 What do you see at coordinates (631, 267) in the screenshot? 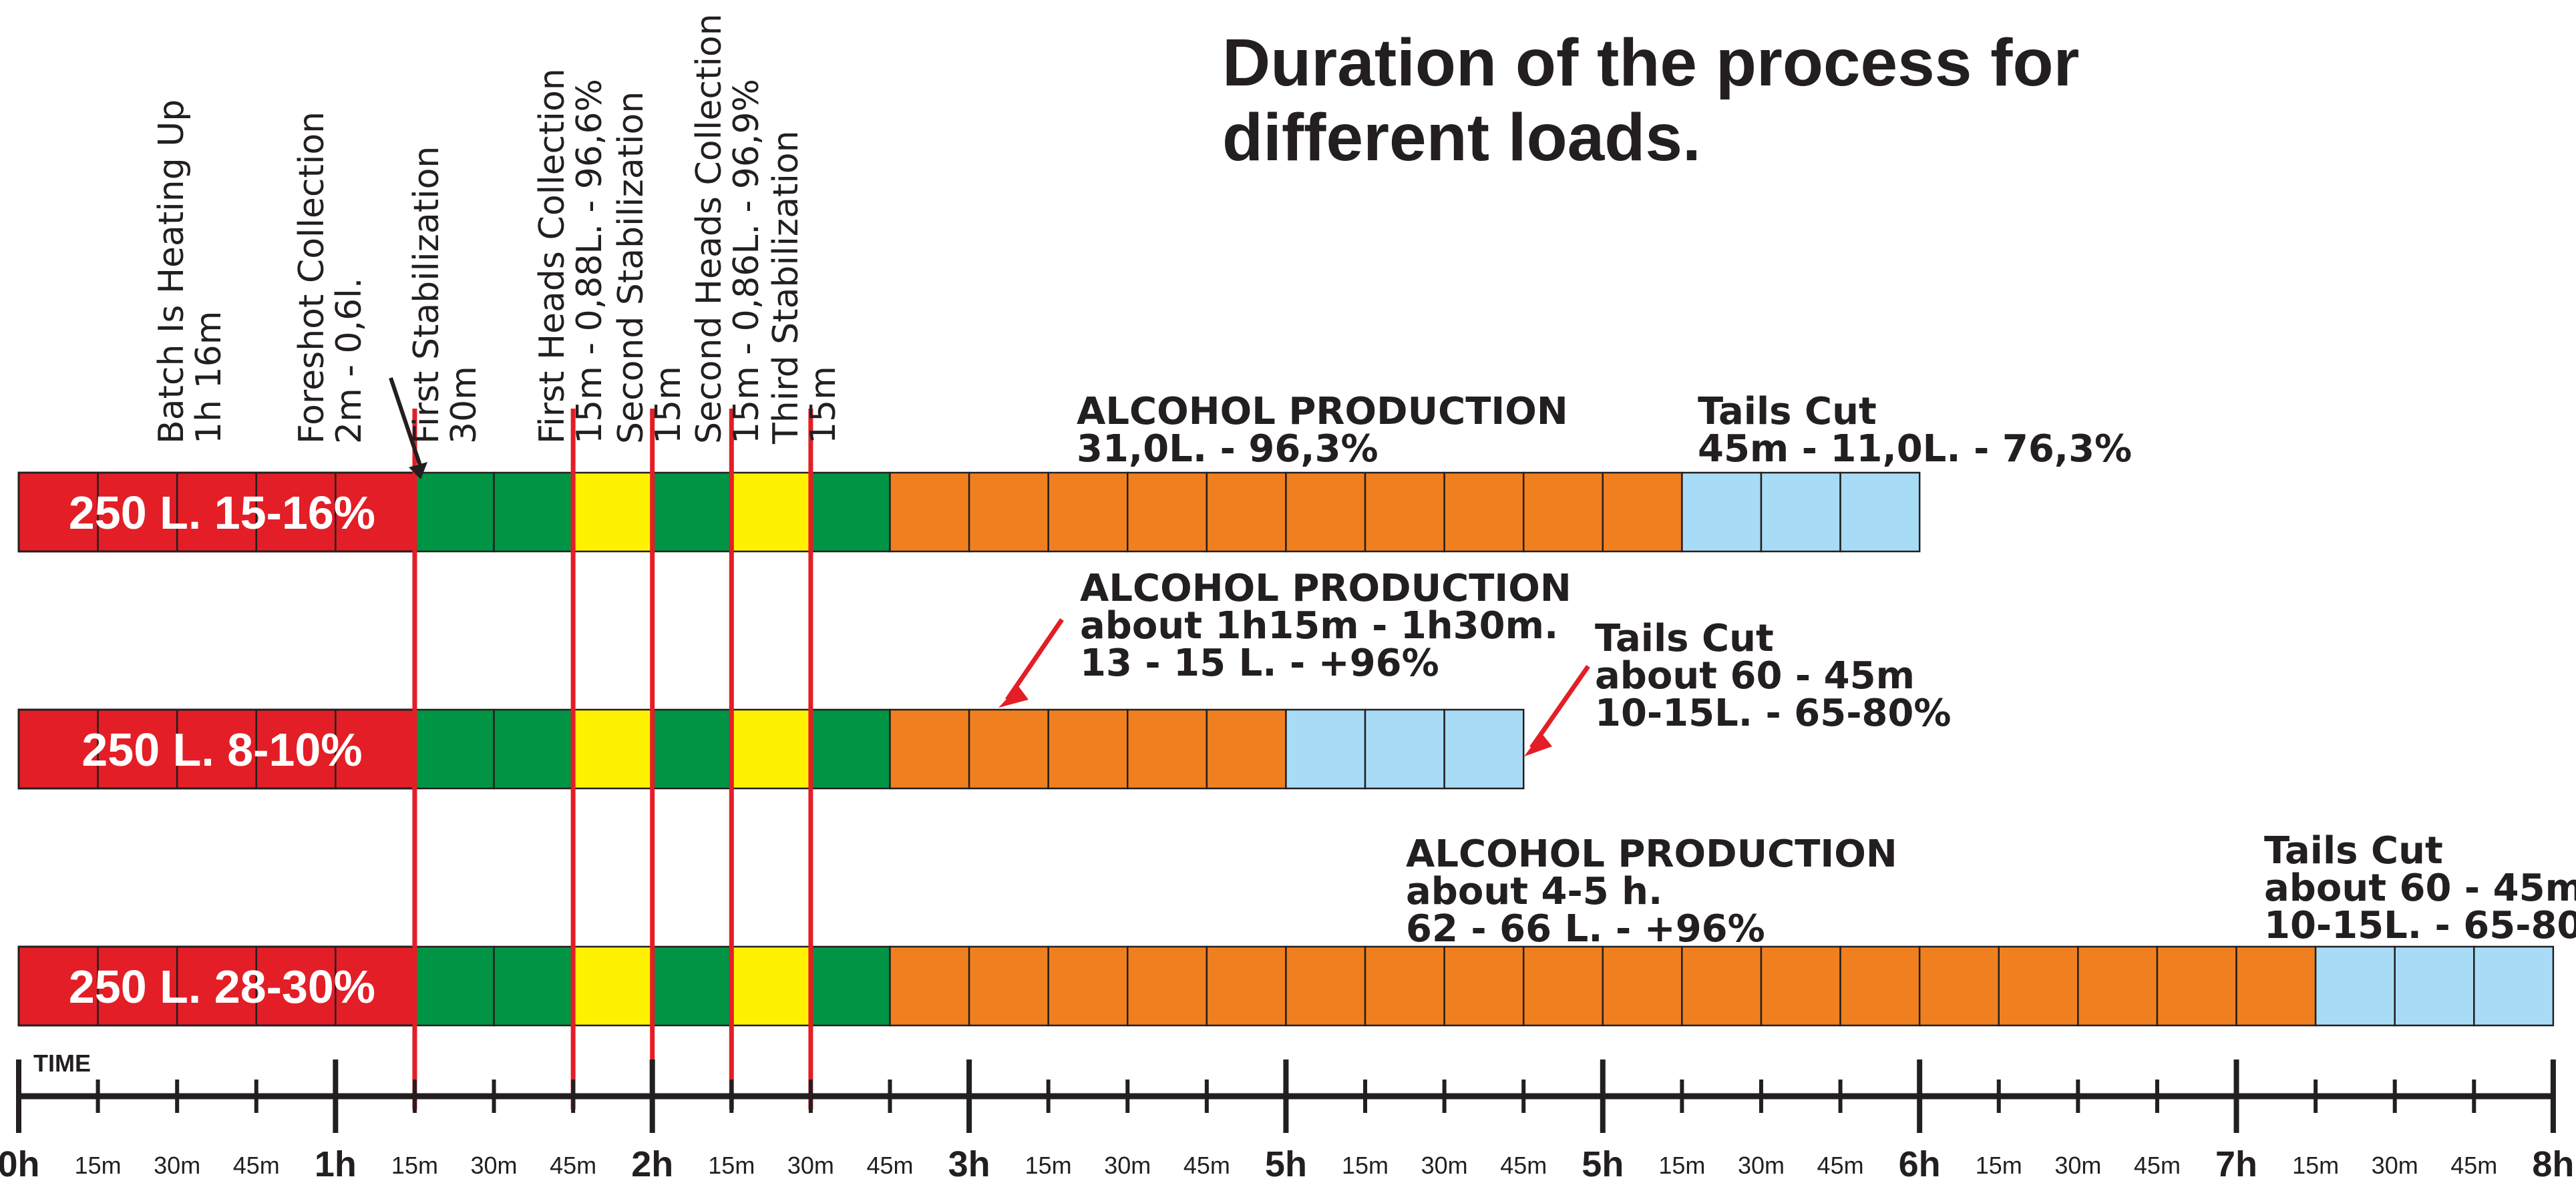
I see `stage-label-line: Second Stabilization` at bounding box center [631, 267].